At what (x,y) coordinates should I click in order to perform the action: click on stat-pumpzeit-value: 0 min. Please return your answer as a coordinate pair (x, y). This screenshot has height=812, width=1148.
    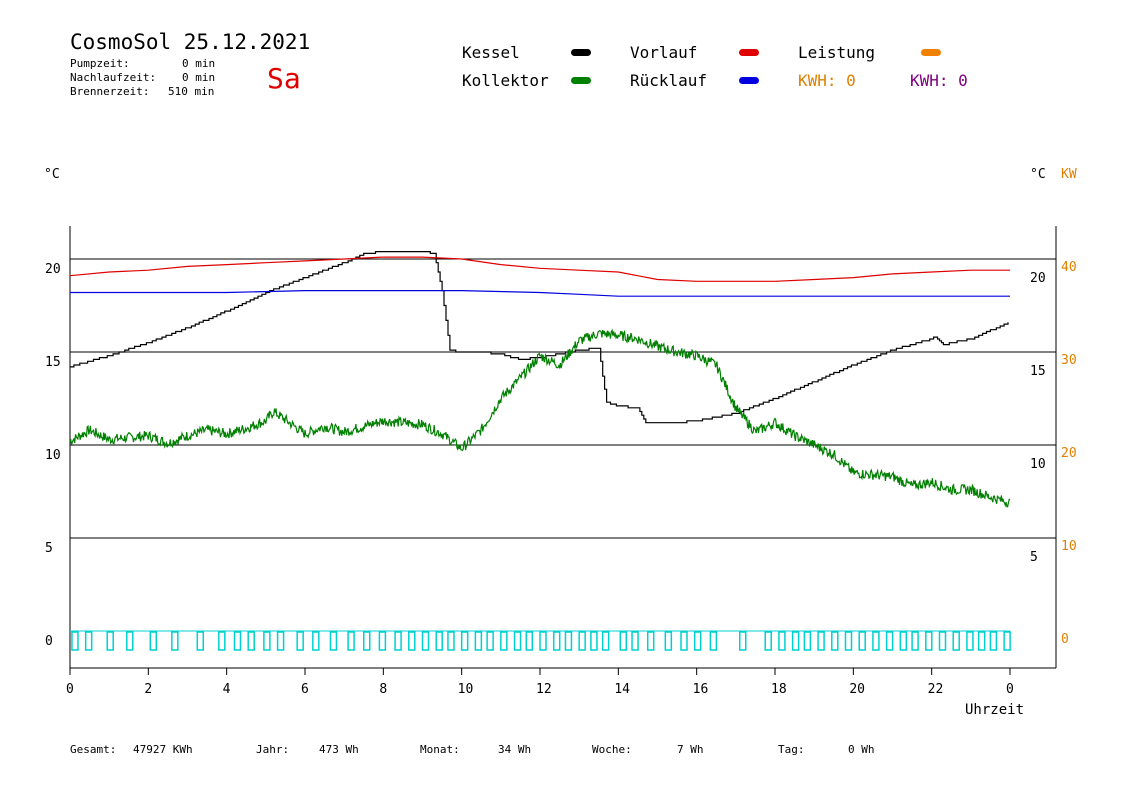
    Looking at the image, I should click on (199, 63).